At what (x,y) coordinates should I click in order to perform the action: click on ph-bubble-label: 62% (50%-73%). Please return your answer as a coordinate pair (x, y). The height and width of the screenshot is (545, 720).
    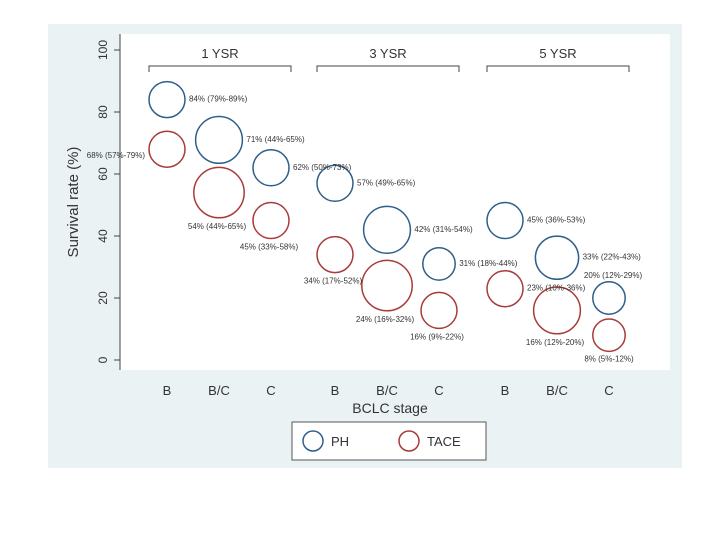
    Looking at the image, I should click on (322, 167).